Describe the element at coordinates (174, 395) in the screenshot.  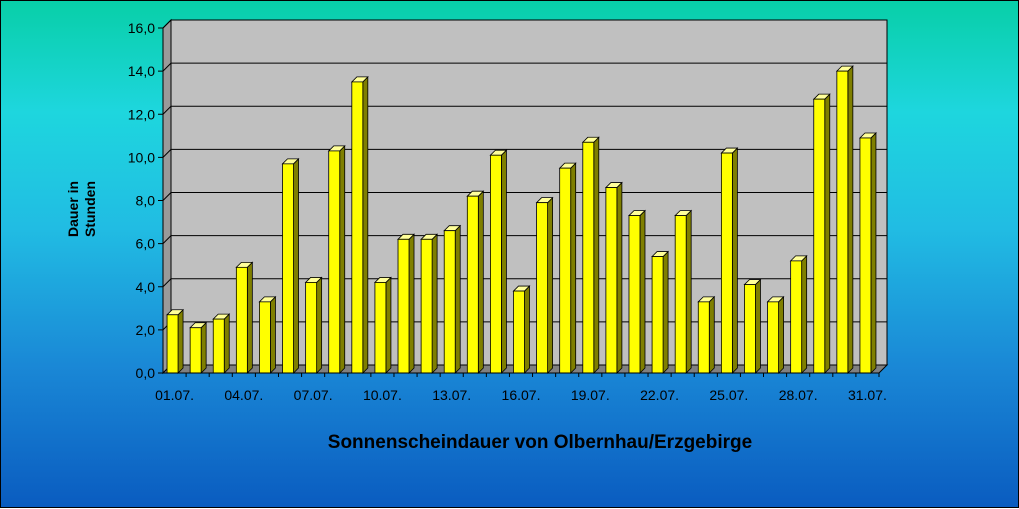
I see `x-tick-label: 01.07.` at that location.